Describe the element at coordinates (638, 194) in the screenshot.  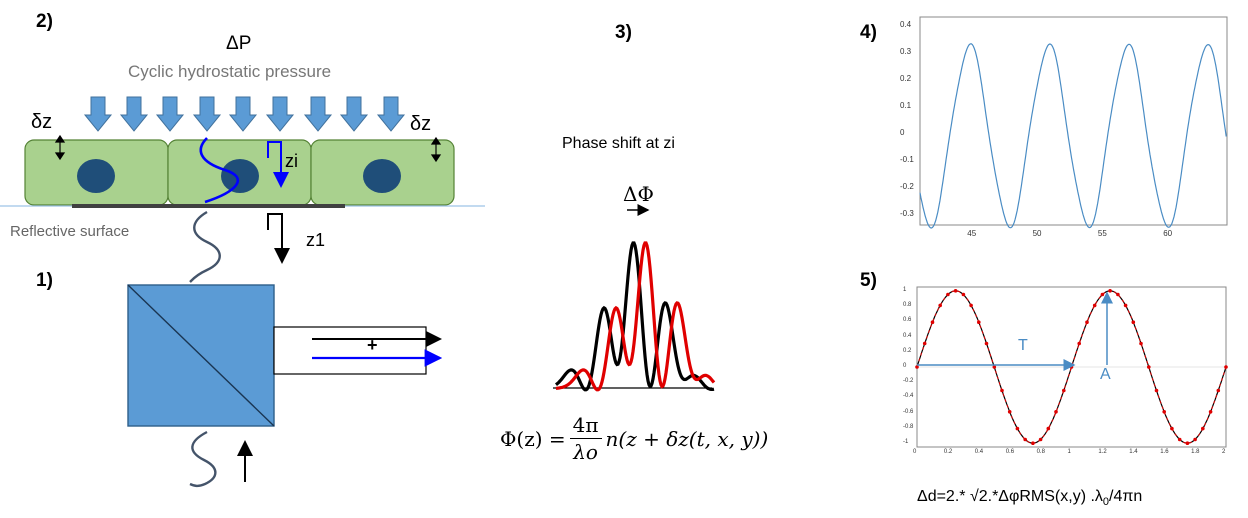
I see `delta-phi-label: ΔΦ` at that location.